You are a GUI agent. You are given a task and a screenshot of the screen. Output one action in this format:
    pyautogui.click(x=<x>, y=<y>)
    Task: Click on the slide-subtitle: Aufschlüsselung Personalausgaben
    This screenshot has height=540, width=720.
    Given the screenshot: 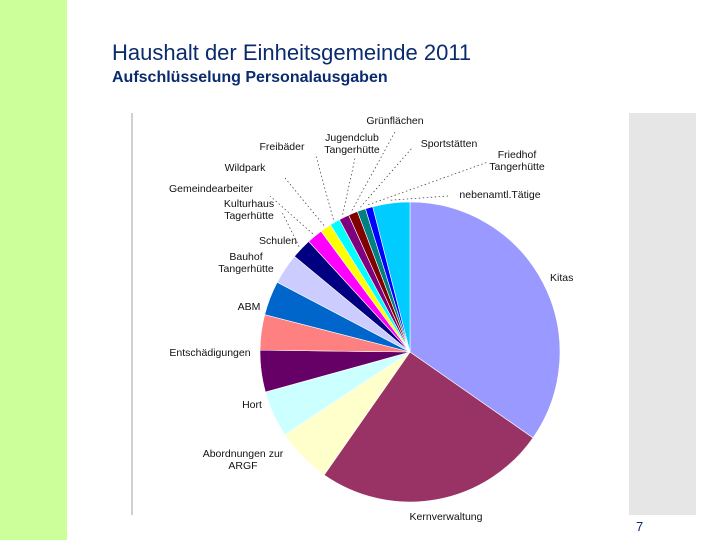 What is the action you would take?
    pyautogui.click(x=250, y=77)
    